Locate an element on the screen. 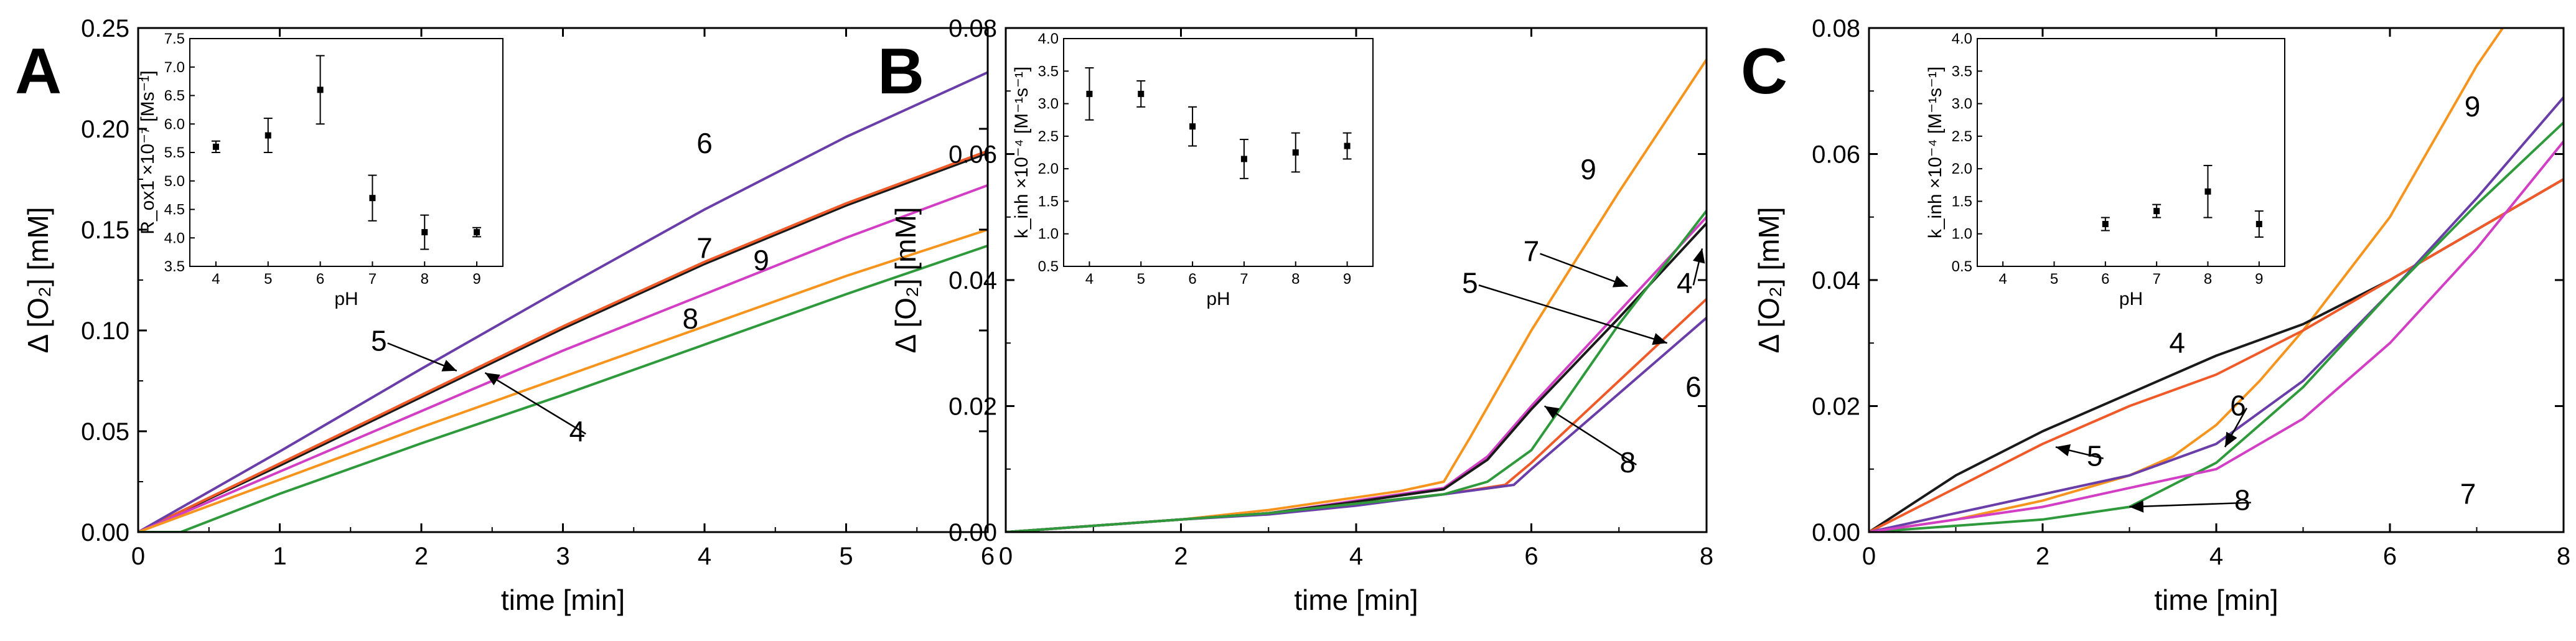 The height and width of the screenshot is (641, 2576). inset-frame is located at coordinates (1218, 152).